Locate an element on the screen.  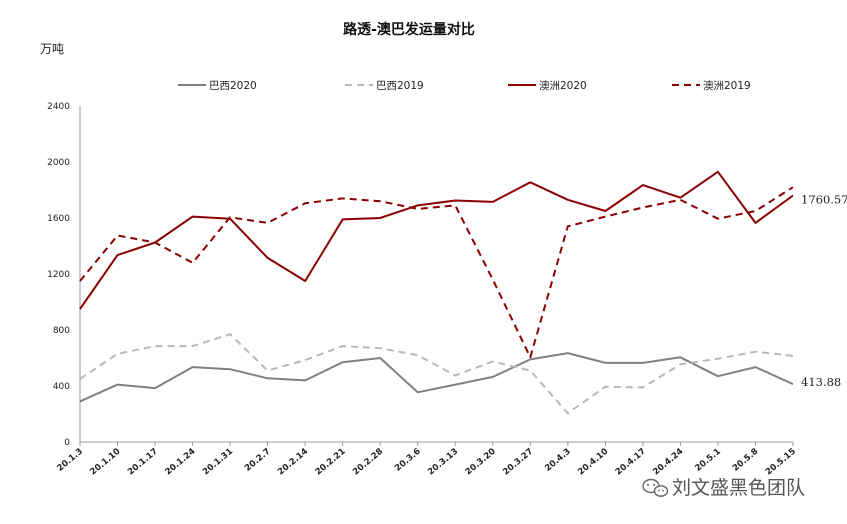
x-tick-label: 20.1.3 is located at coordinates (70, 460).